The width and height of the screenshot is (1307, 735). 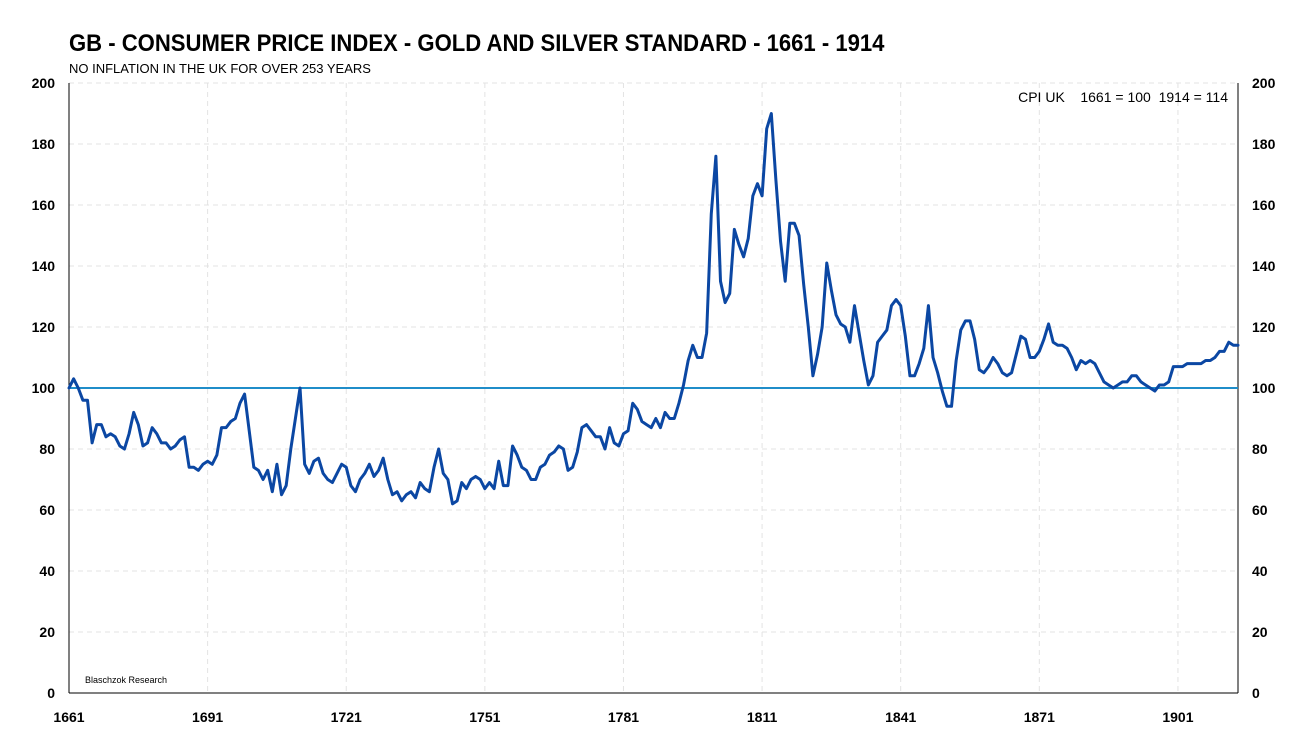 I want to click on y-tick-label-right: 140, so click(x=1264, y=266).